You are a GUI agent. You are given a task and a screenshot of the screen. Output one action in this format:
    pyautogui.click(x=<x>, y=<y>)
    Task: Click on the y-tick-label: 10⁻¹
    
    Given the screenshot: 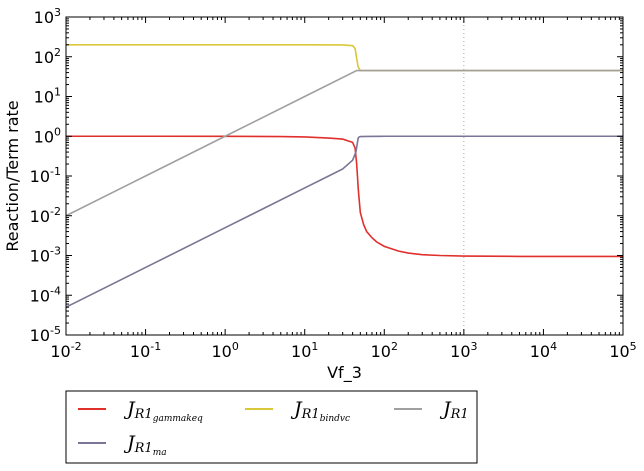 What is the action you would take?
    pyautogui.click(x=45, y=175)
    